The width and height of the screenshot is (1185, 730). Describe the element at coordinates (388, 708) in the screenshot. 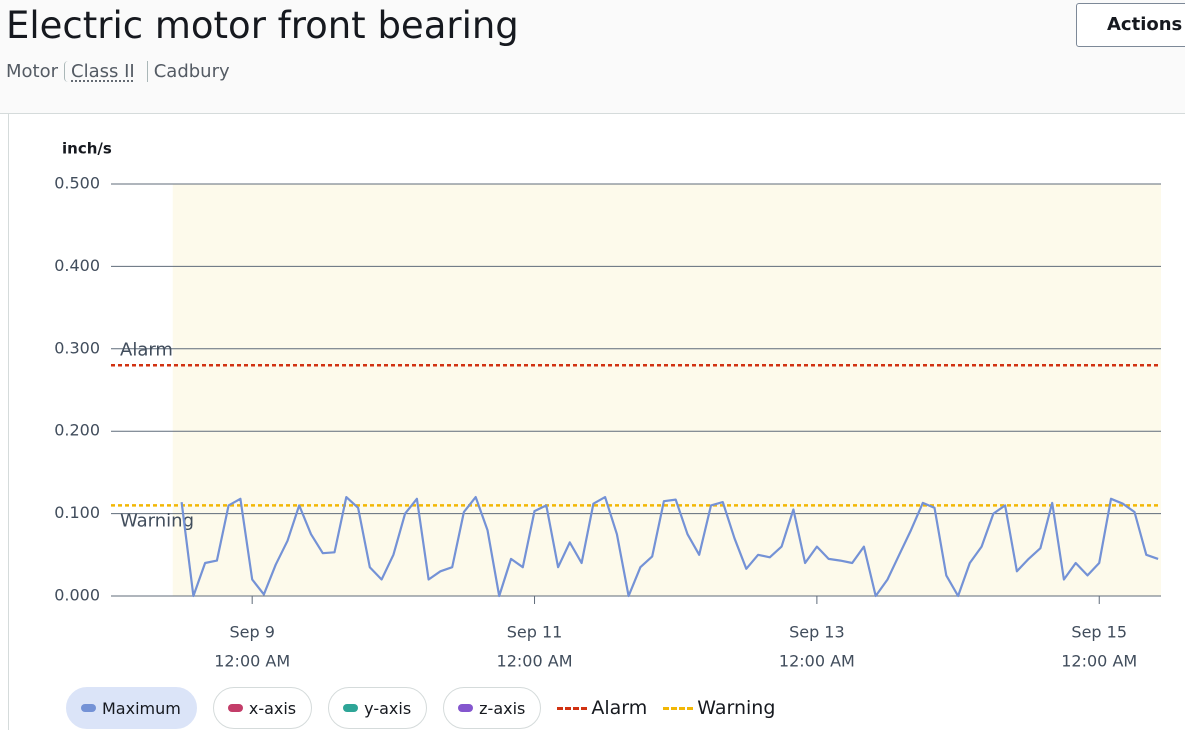

I see `legend-label: y-axis` at that location.